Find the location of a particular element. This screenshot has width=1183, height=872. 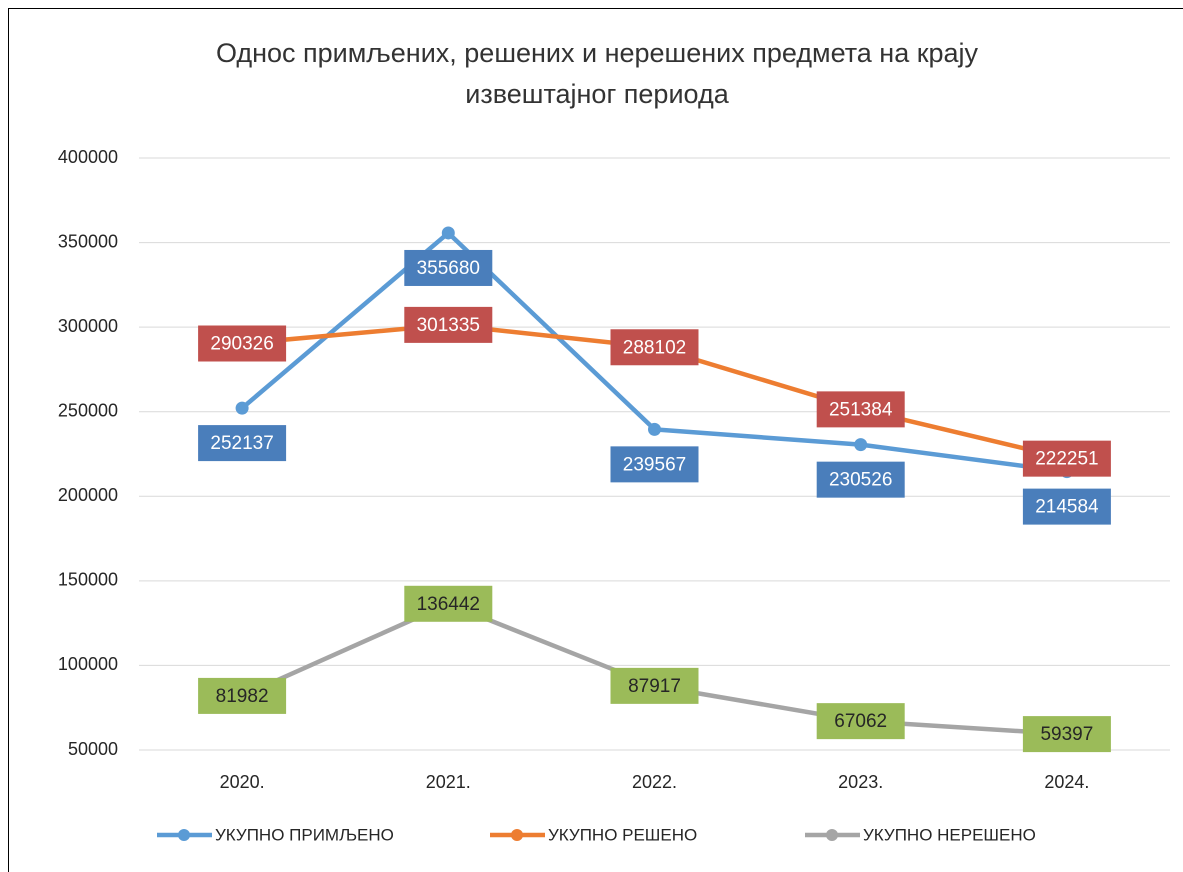

data-label: 301335 is located at coordinates (448, 325).